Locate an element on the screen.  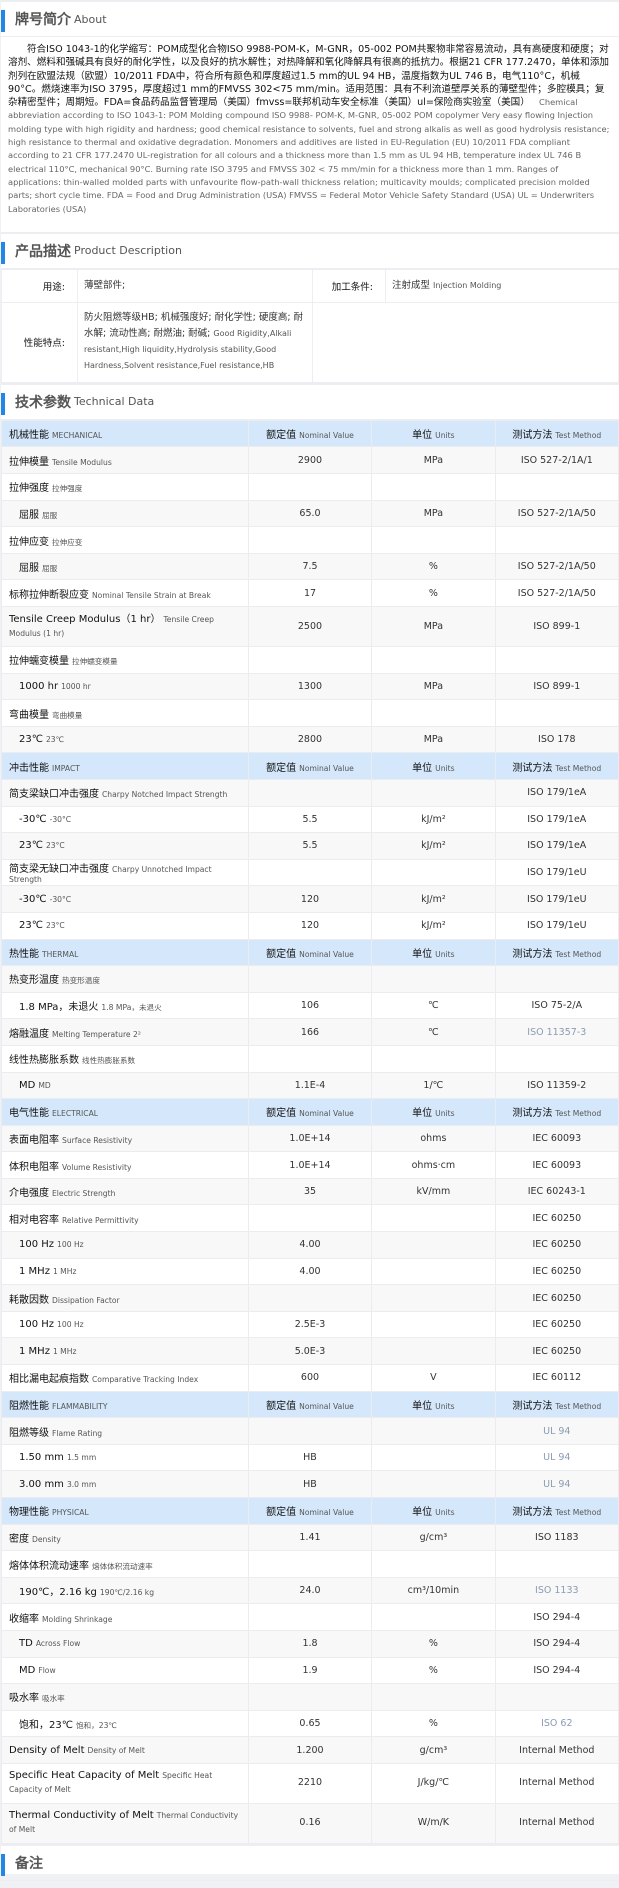
test-method: IEC 60112 is located at coordinates (556, 1378).